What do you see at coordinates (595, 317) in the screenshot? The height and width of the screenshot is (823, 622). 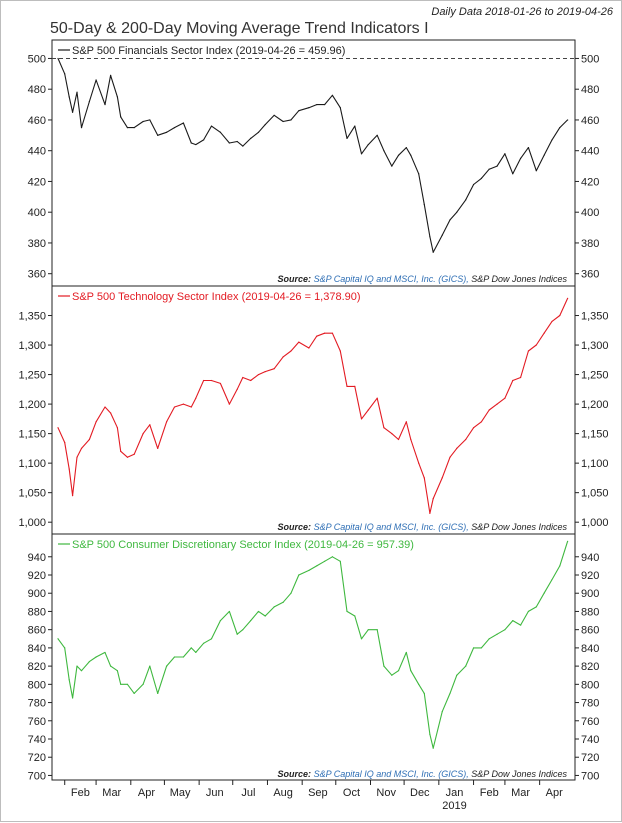 I see `ytick-label-right: 1,350` at bounding box center [595, 317].